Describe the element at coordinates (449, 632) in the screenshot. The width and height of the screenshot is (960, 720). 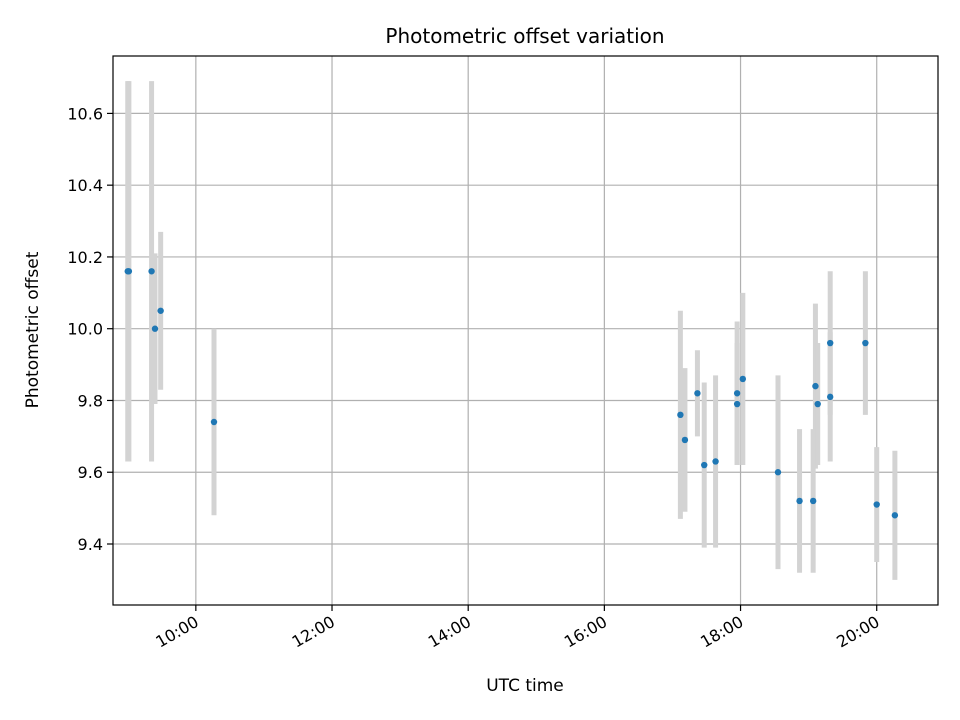
I see `x-tick-label: 14:00` at that location.